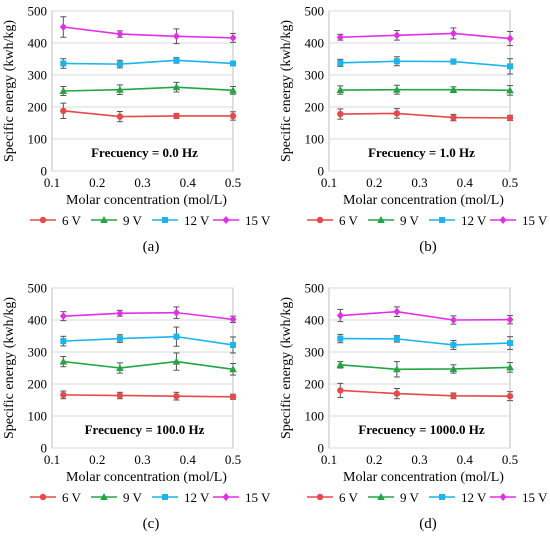 The width and height of the screenshot is (550, 536). I want to click on panel-label: (b), so click(428, 247).